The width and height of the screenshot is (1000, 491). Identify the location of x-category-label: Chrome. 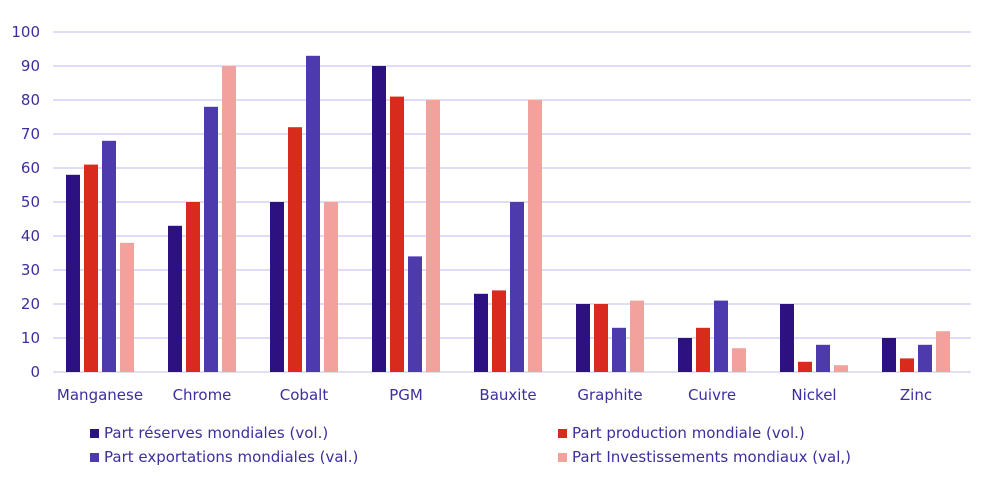
(202, 395).